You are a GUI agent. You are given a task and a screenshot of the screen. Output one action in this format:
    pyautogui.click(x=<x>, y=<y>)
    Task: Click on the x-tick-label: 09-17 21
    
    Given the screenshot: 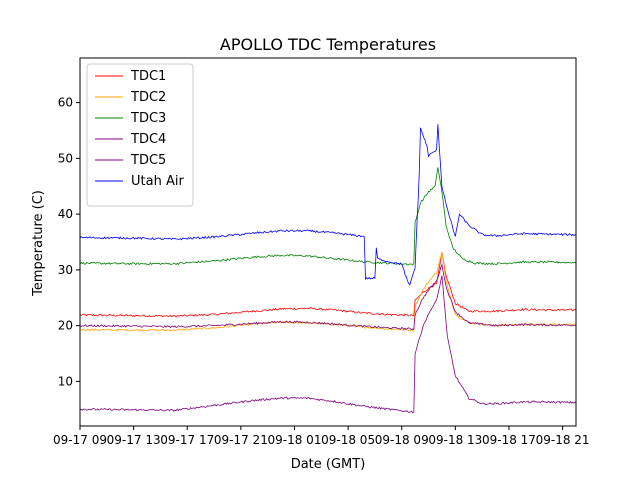 What is the action you would take?
    pyautogui.click(x=241, y=440)
    